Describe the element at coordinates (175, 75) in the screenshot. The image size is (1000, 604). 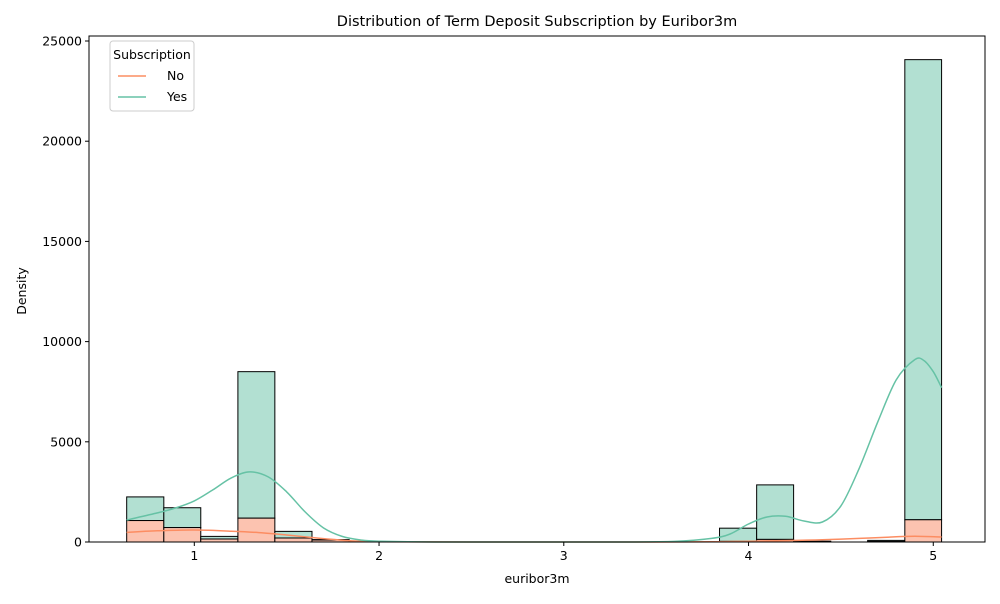
I see `legend-label-no: No` at that location.